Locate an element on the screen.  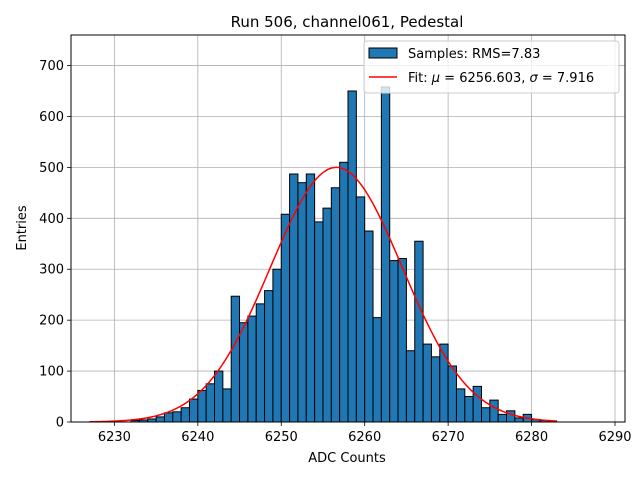
x-tick-label: 6230 is located at coordinates (114, 437).